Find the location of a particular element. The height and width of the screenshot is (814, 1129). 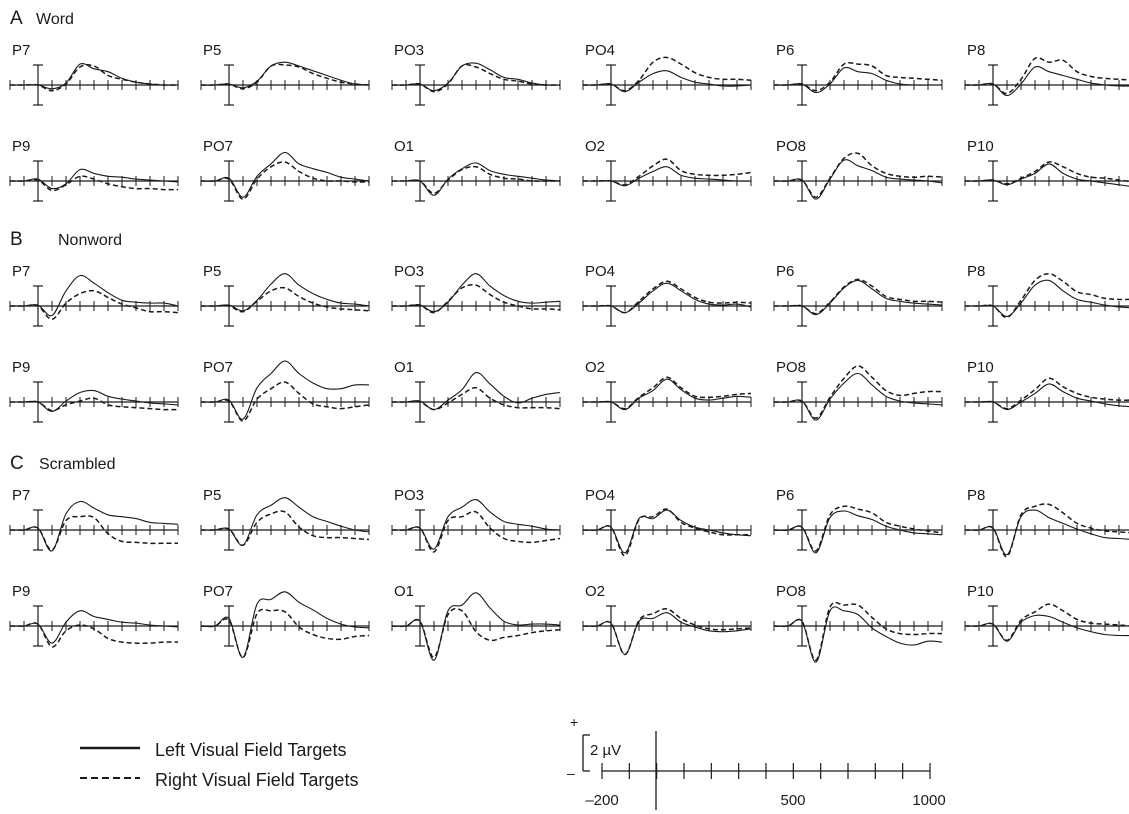

subplot-b-p5: P5 is located at coordinates (285, 295).